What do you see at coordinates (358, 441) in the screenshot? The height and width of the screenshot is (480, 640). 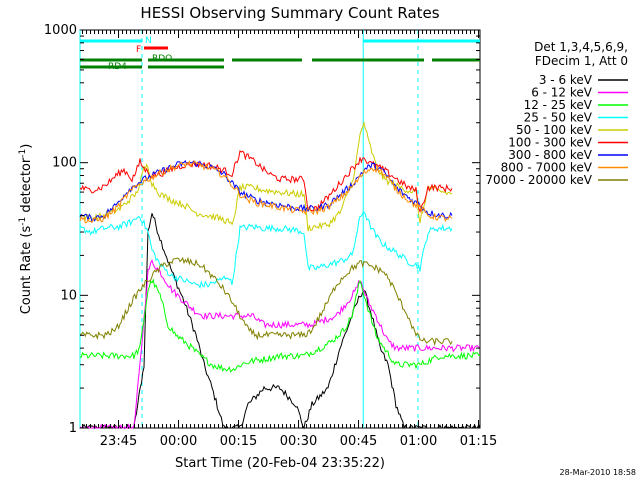 I see `x-tick-label: 00:45` at bounding box center [358, 441].